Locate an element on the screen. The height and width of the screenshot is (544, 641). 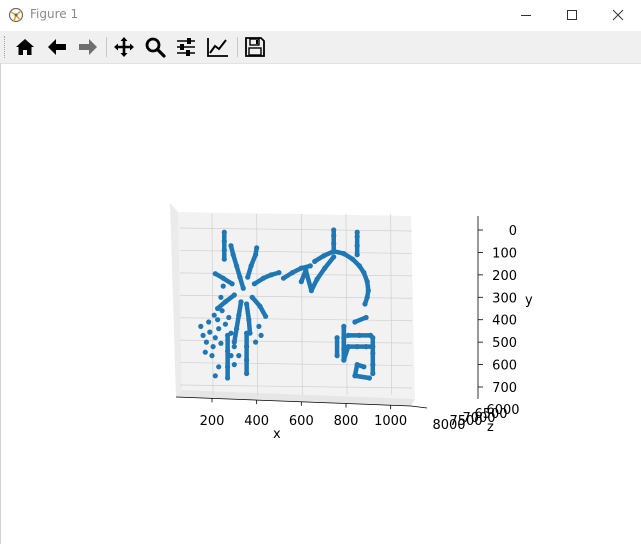
floor-pane is located at coordinates (295, 398).